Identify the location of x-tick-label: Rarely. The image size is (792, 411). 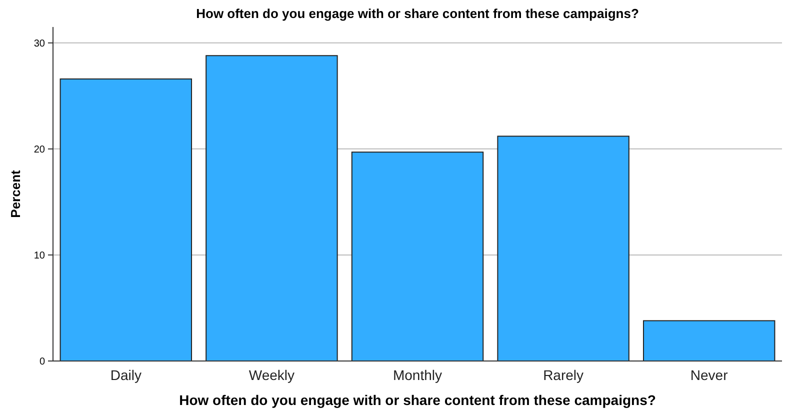
(563, 375).